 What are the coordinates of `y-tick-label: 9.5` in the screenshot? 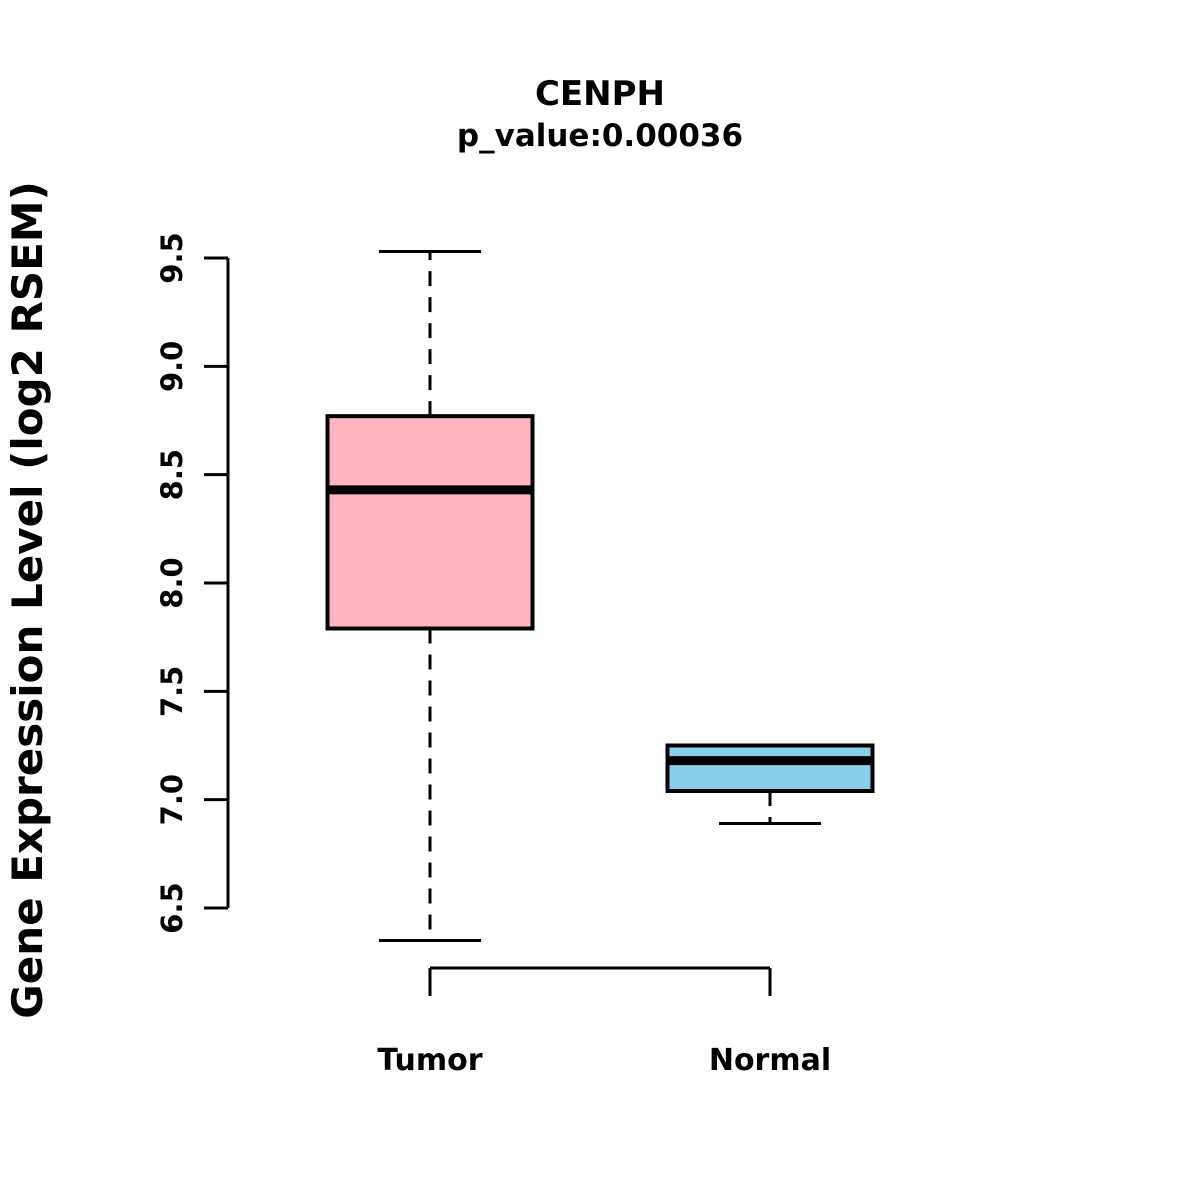 It's located at (172, 257).